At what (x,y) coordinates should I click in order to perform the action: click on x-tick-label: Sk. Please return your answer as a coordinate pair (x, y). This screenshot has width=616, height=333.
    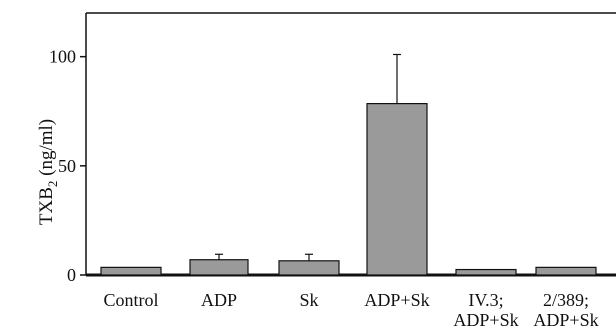
    Looking at the image, I should click on (308, 300).